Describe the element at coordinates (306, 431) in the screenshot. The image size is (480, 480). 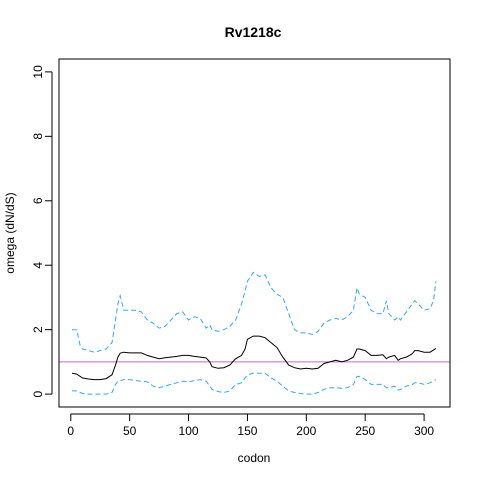
I see `x-tick-label: 200` at that location.